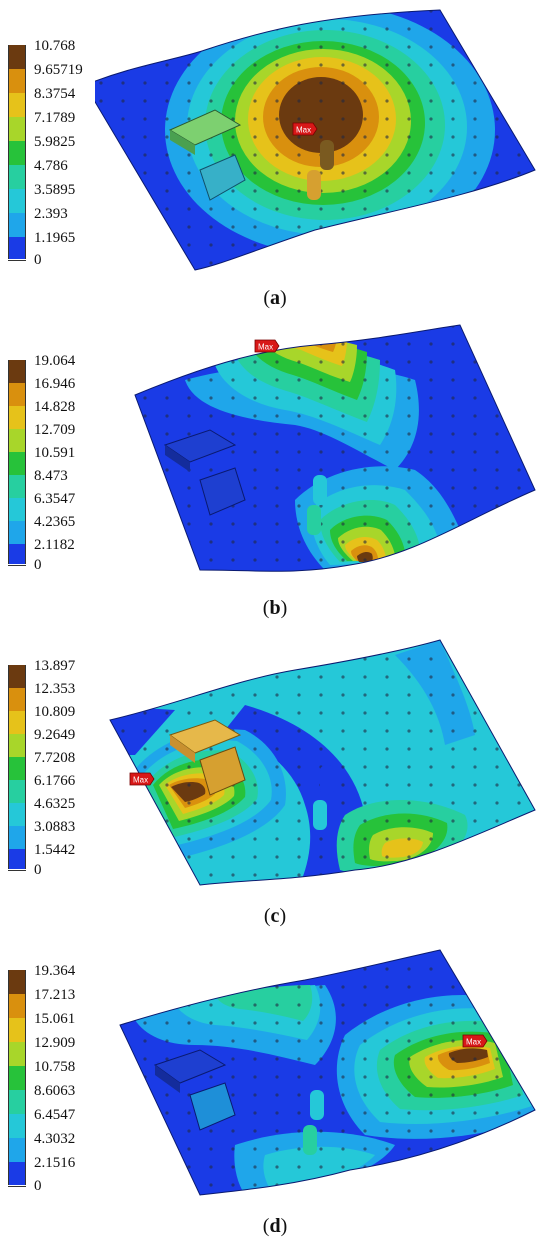  Describe the element at coordinates (55, 46) in the screenshot. I see `legend-tick: 10.768` at that location.